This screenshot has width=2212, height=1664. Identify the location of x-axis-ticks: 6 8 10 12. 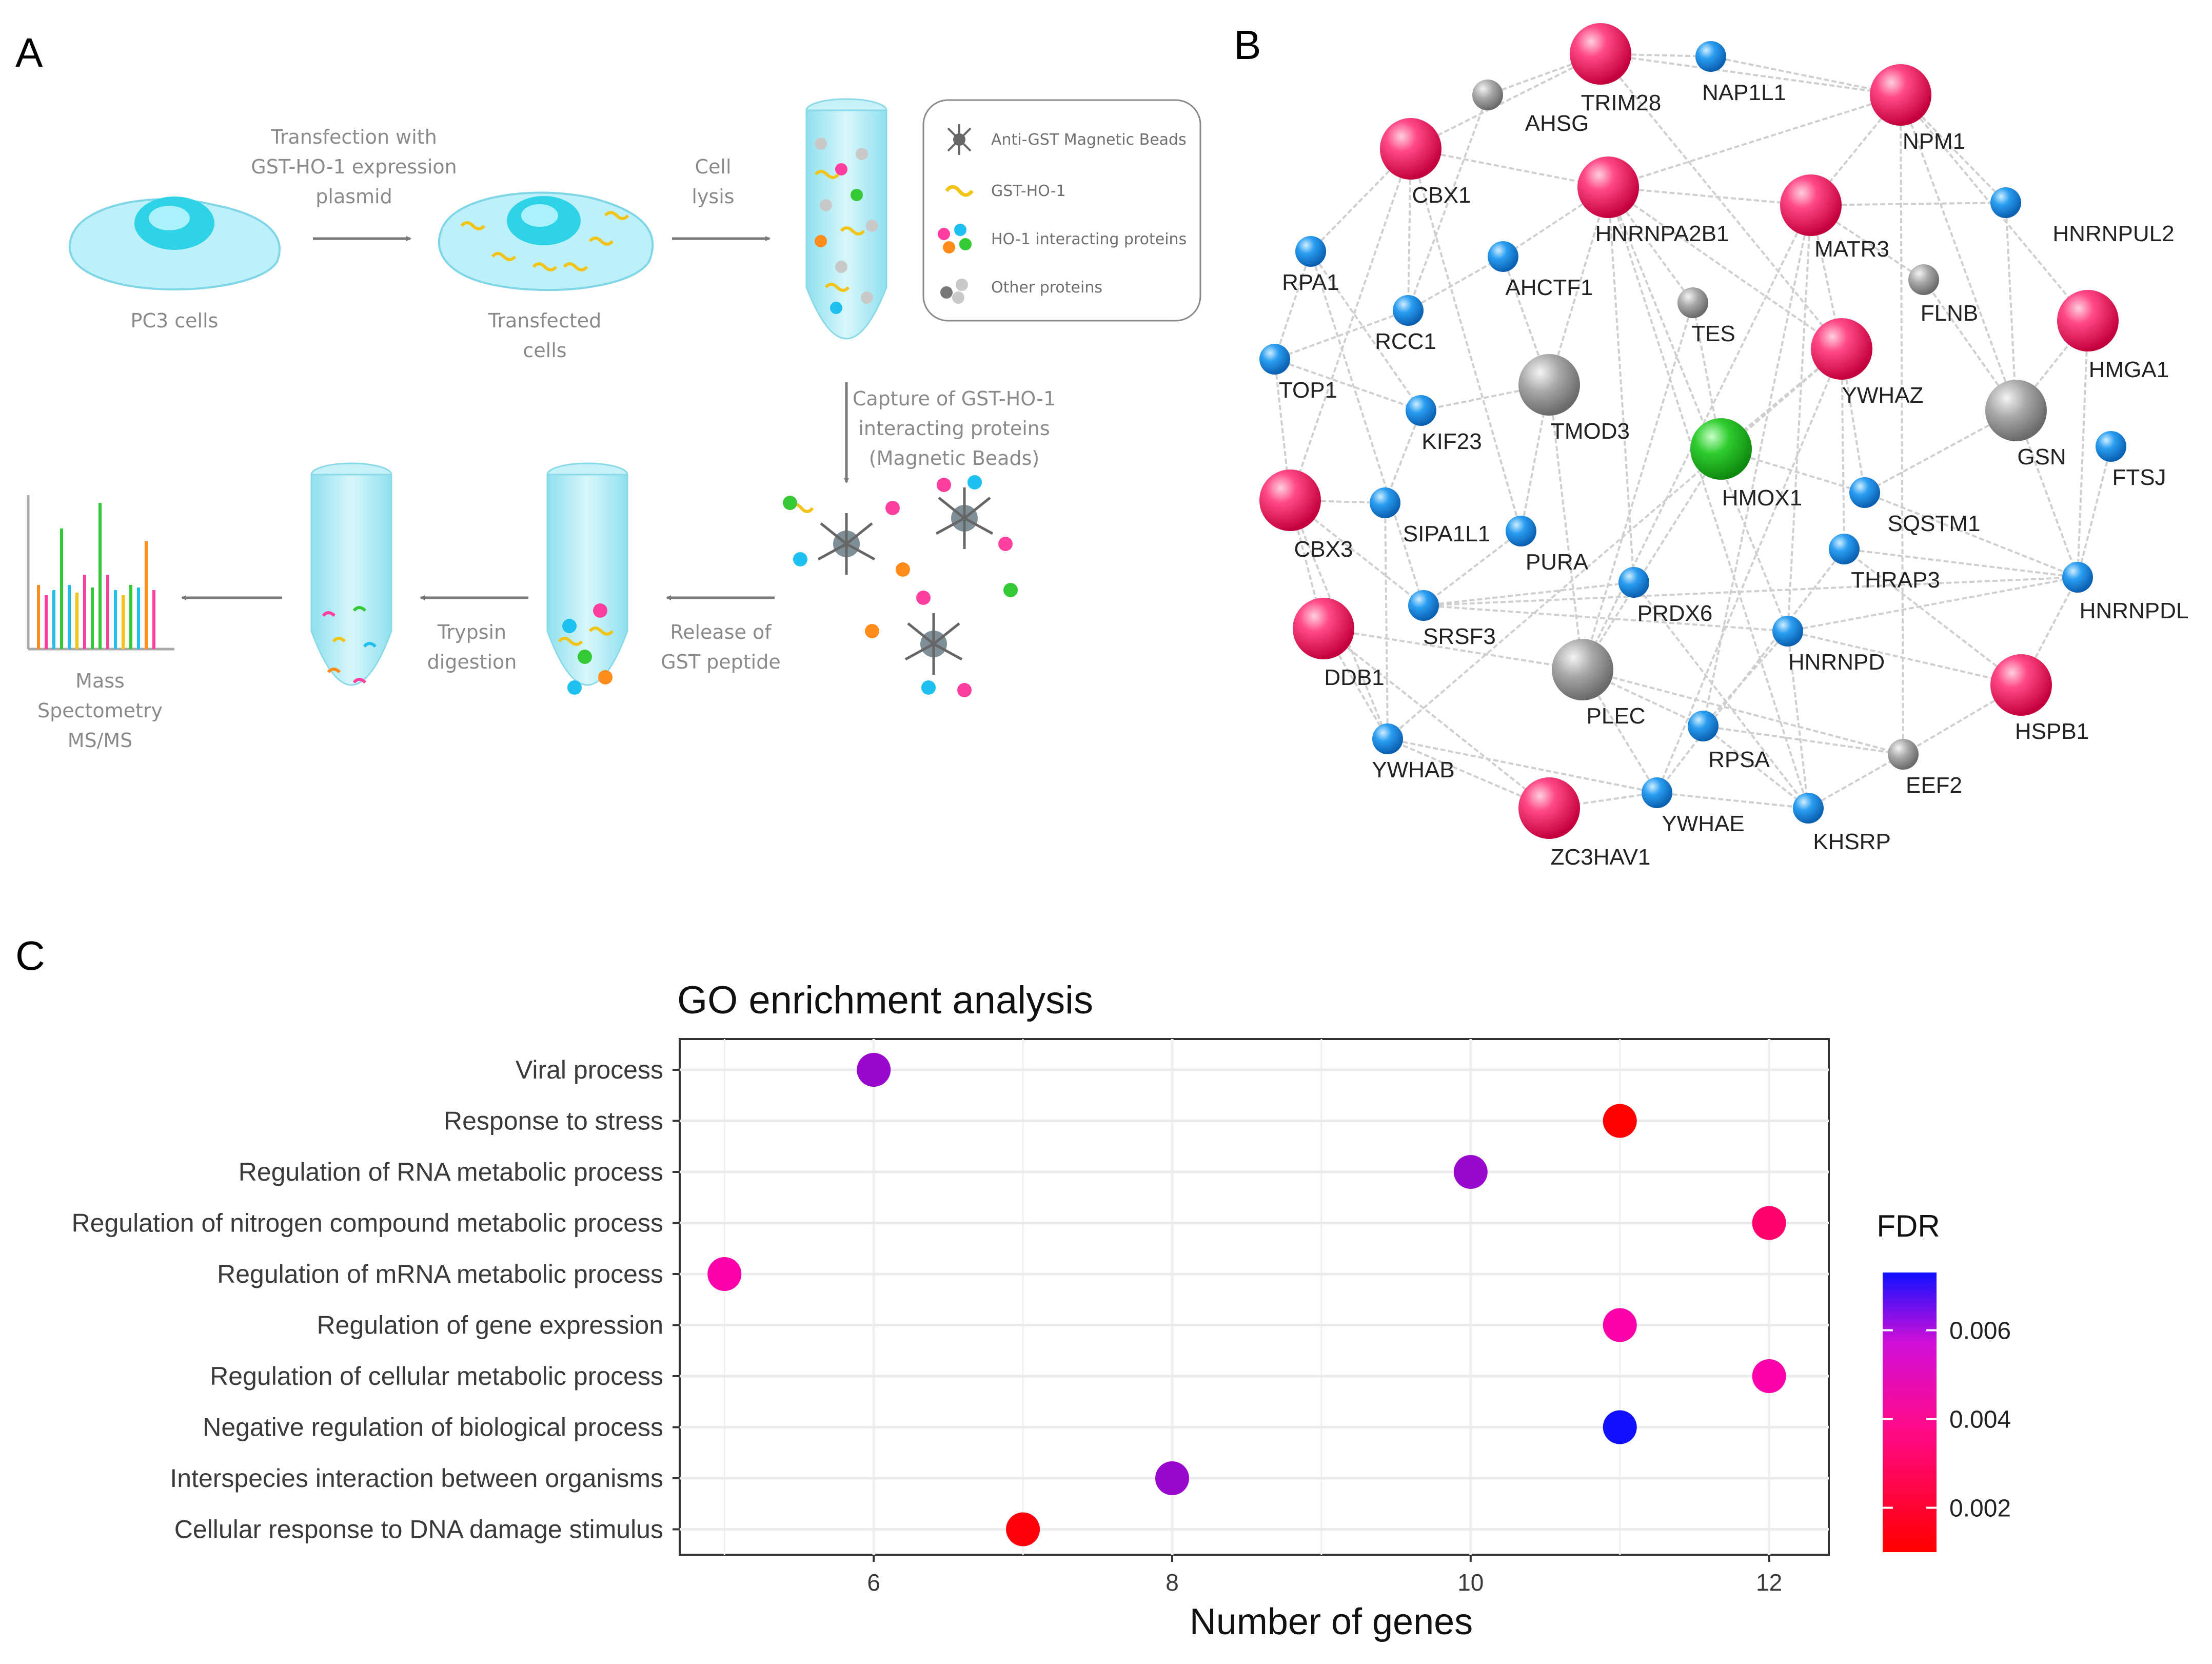
(1324, 1575).